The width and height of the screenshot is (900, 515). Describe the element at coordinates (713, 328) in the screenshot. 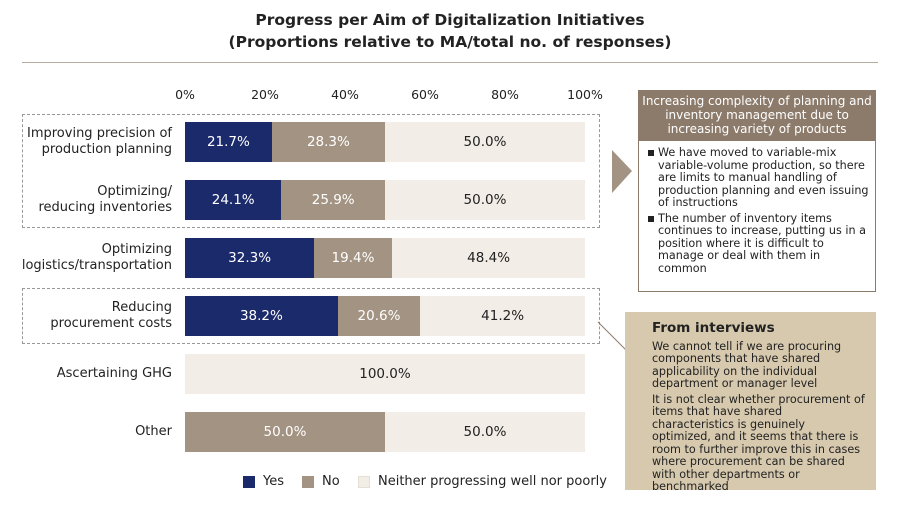

I see `interviews-title: From interviews` at that location.